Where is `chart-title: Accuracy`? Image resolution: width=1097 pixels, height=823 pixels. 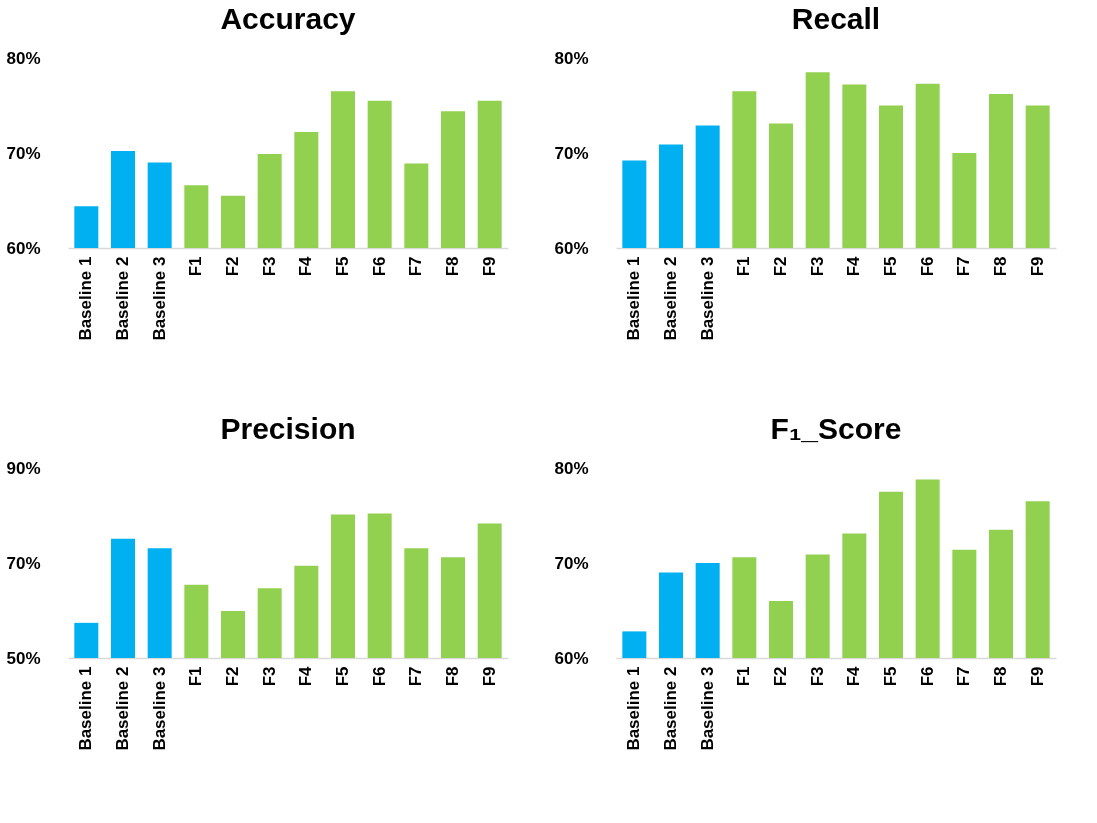
chart-title: Accuracy is located at coordinates (288, 18).